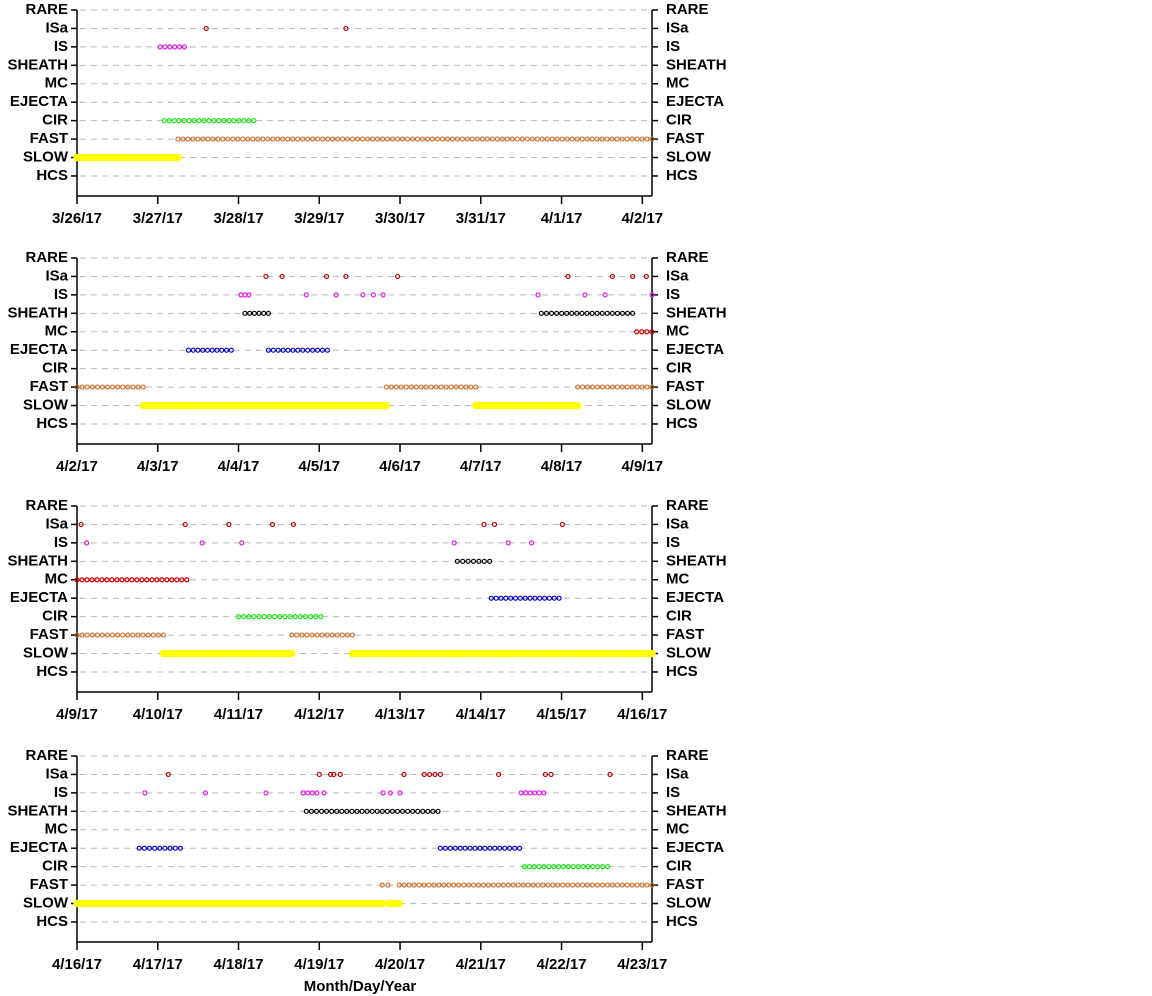 This screenshot has width=1152, height=996. I want to click on y-tick-label-right: RARE, so click(687, 755).